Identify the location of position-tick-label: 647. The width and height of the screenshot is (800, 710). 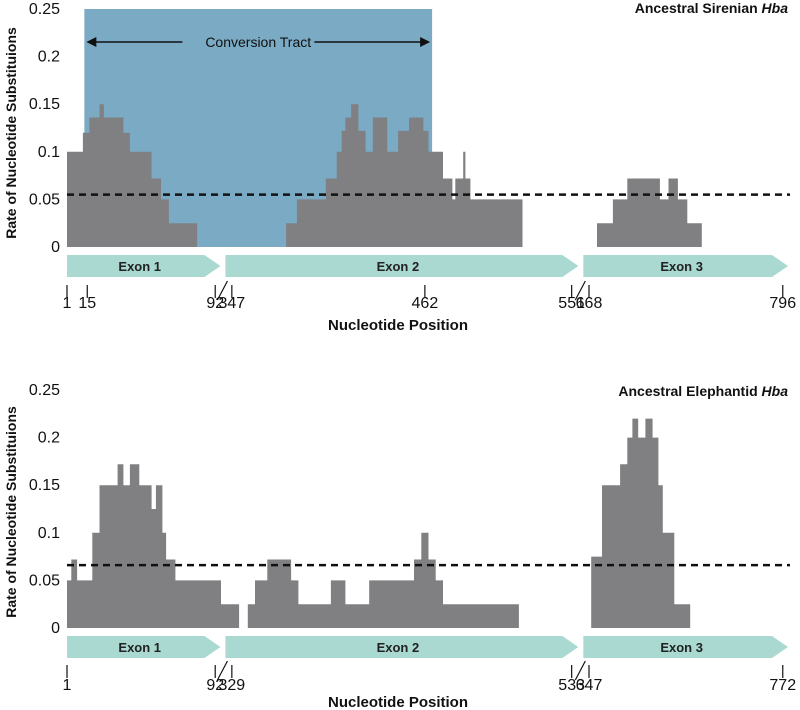
(589, 685).